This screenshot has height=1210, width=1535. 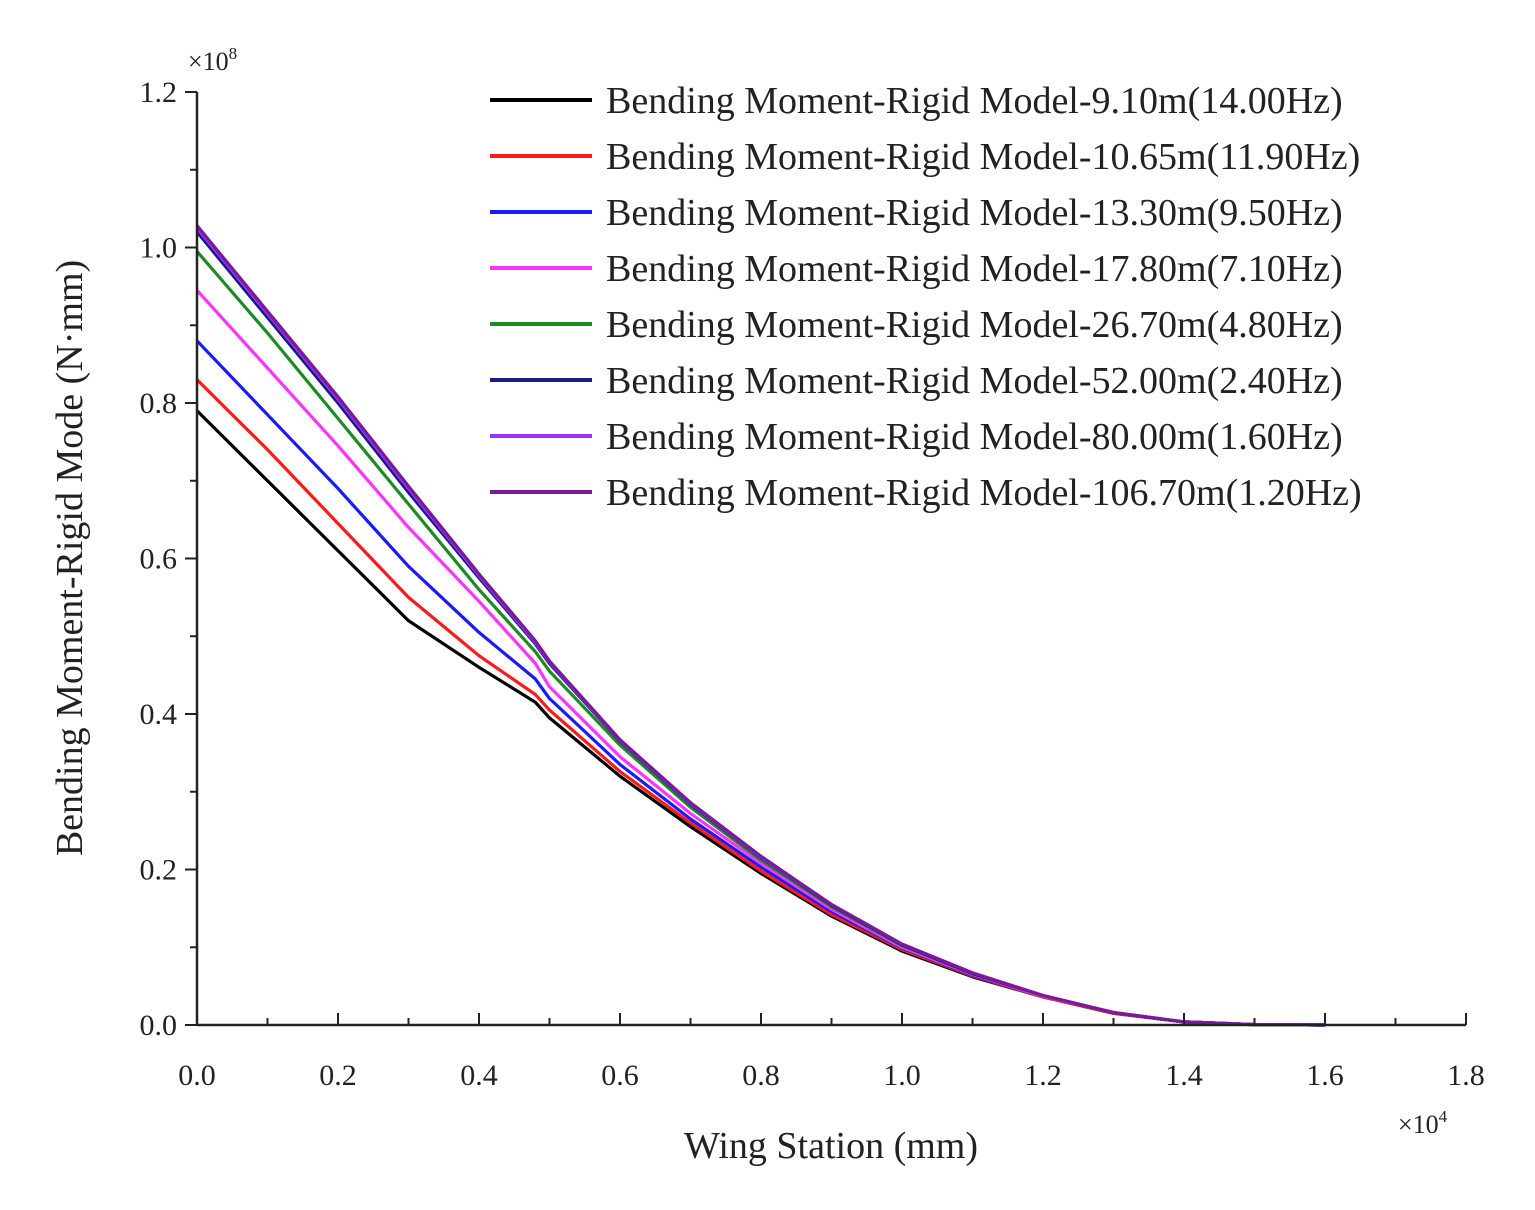 What do you see at coordinates (197, 1075) in the screenshot?
I see `x-tick-label: 0.0` at bounding box center [197, 1075].